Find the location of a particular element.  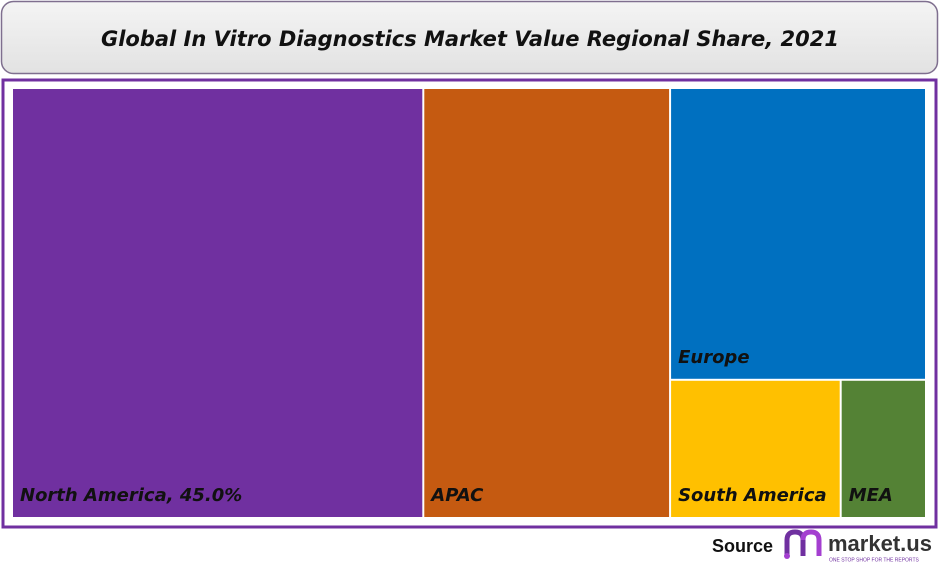

brand-logo is located at coordinates (803, 544).